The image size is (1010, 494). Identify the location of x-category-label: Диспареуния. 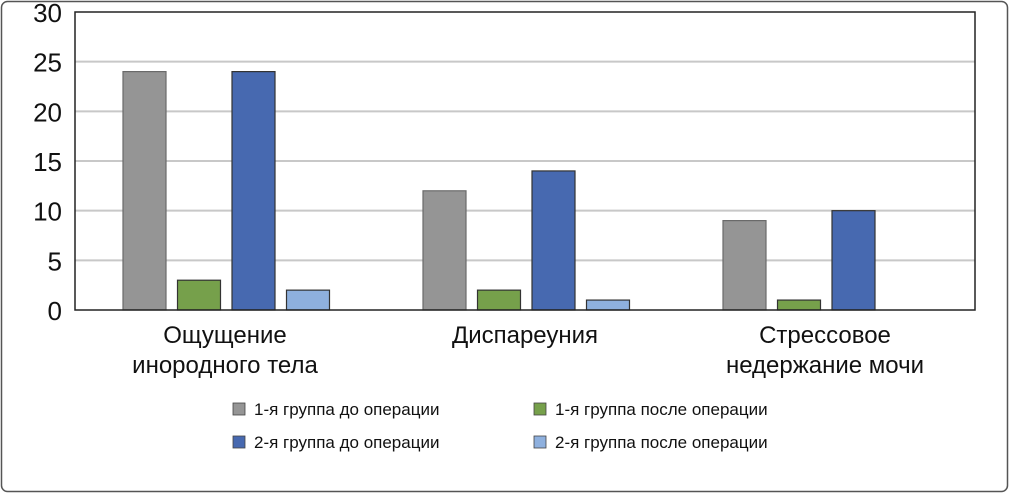
(525, 335).